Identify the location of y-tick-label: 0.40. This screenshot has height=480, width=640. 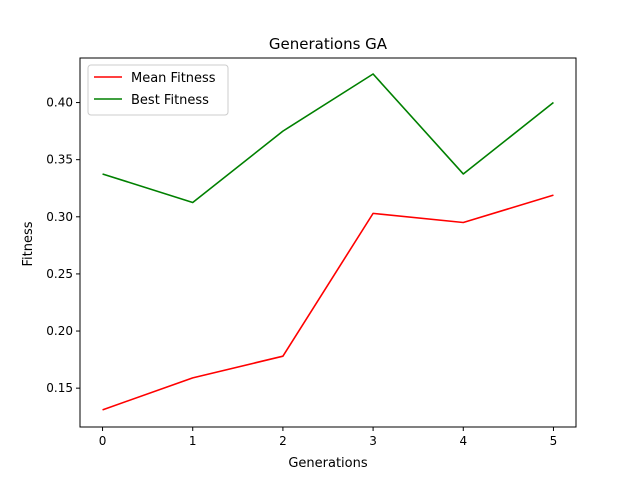
(59, 103).